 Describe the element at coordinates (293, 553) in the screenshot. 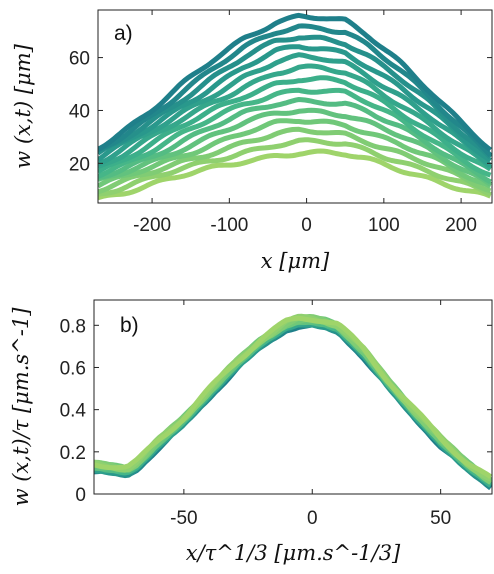

I see `panel-b-x-axis-label: x/τ^1/3 [μm.s^-1/3]` at that location.